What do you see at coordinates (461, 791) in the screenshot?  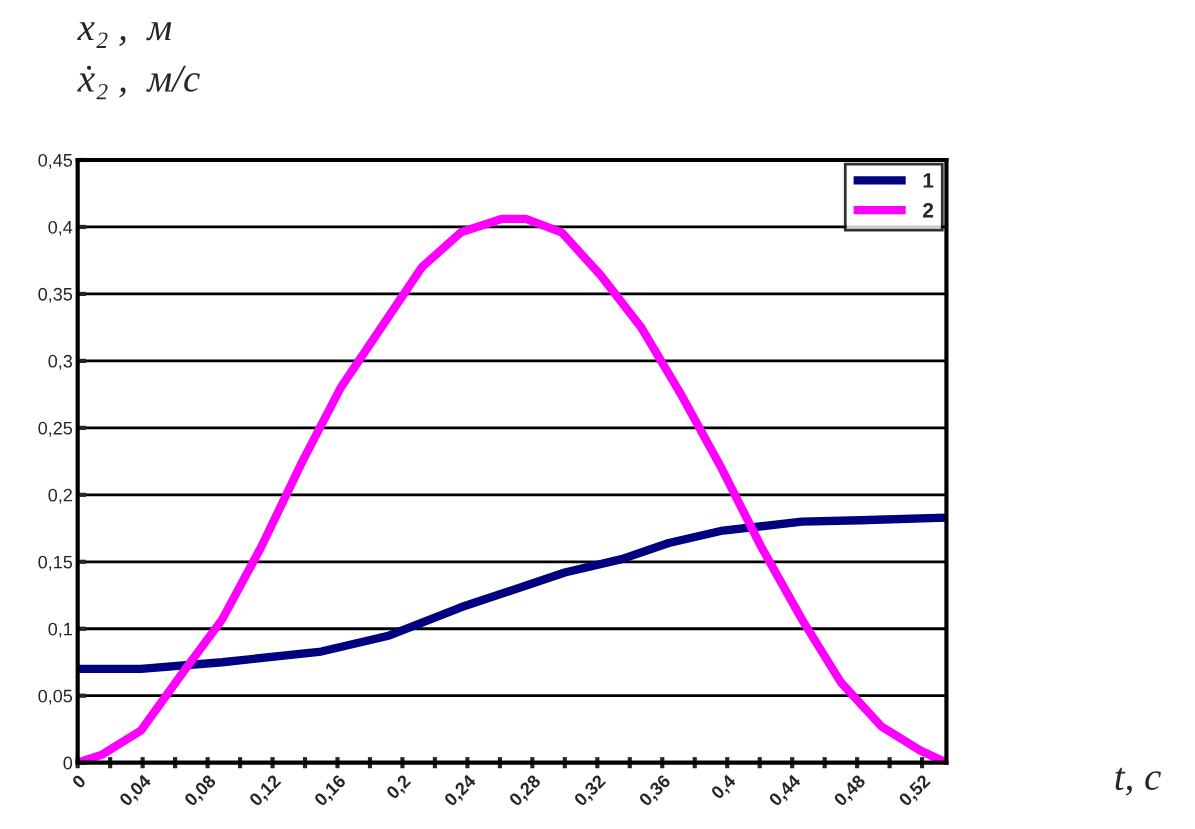 I see `x-tick-label: 0,24` at bounding box center [461, 791].